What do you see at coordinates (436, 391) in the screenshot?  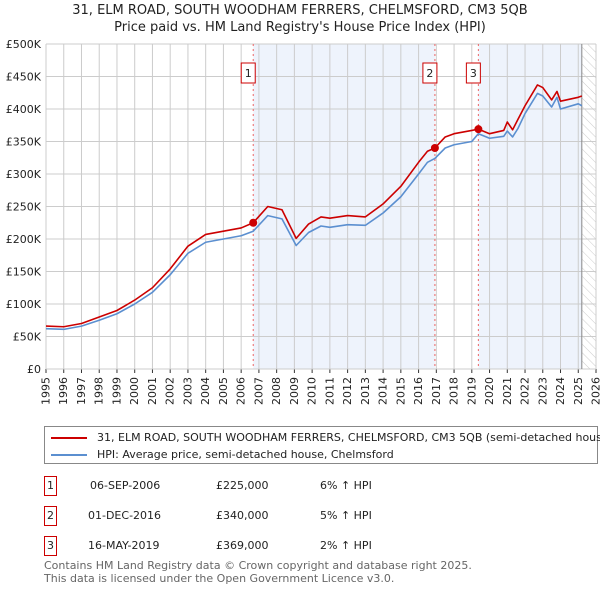 I see `x-tick-label: 2017` at bounding box center [436, 391].